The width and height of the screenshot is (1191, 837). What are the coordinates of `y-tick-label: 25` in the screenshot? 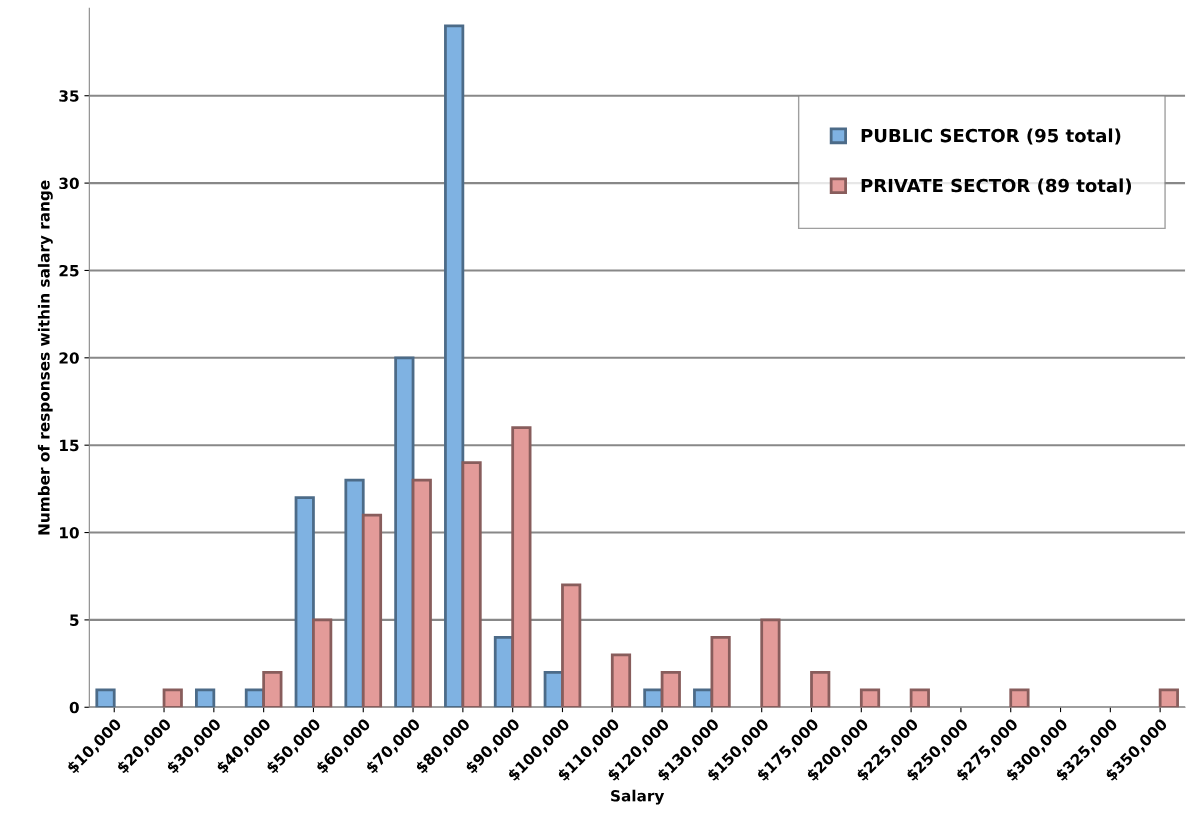 It's located at (69, 270).